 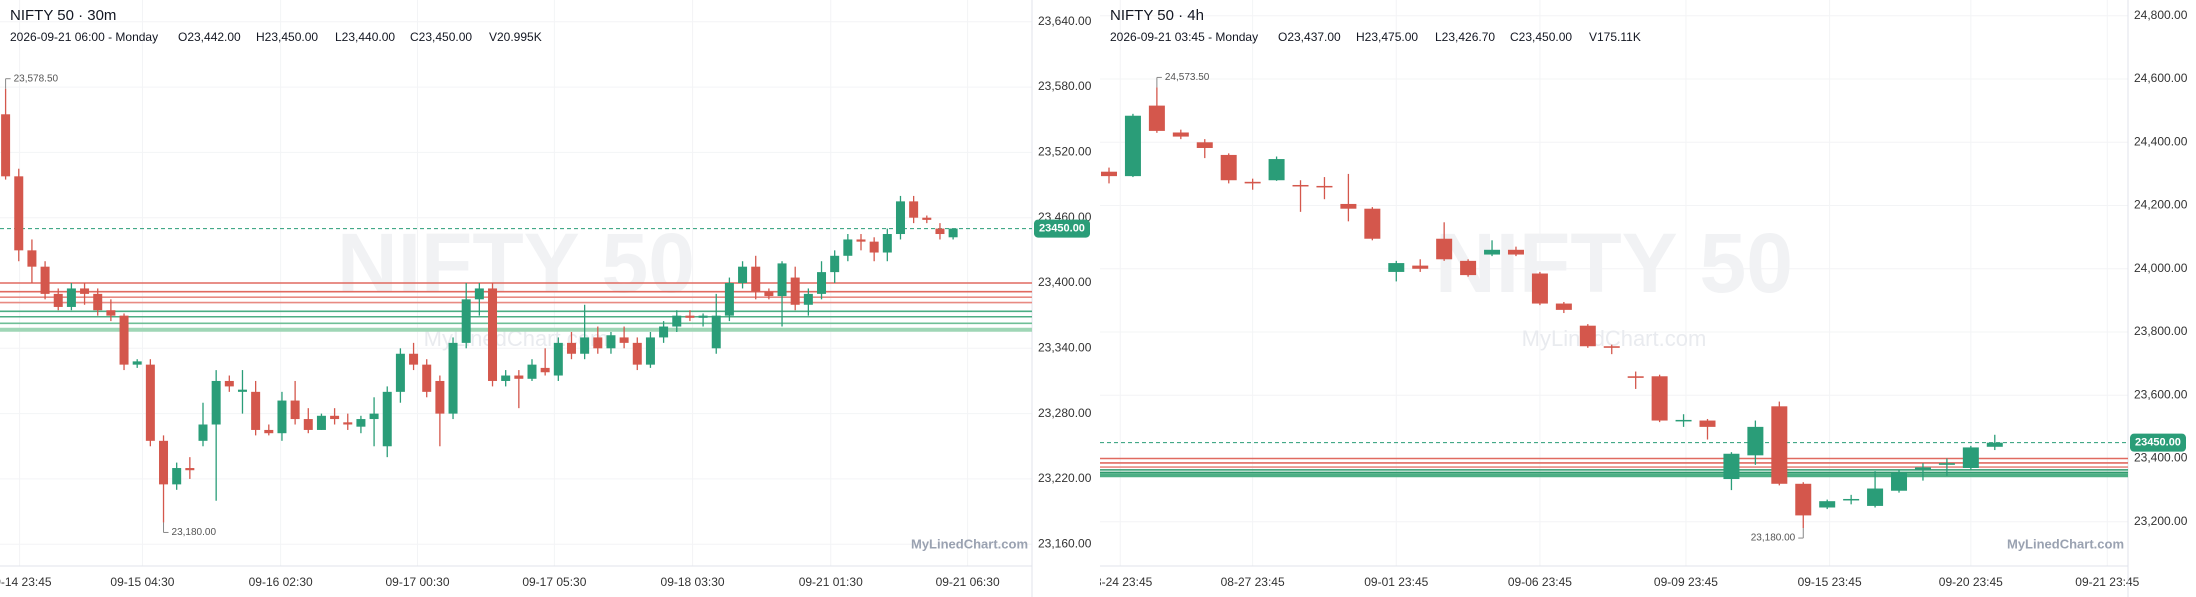 What do you see at coordinates (417, 582) in the screenshot?
I see `x-tick-label: 09-17 00:30` at bounding box center [417, 582].